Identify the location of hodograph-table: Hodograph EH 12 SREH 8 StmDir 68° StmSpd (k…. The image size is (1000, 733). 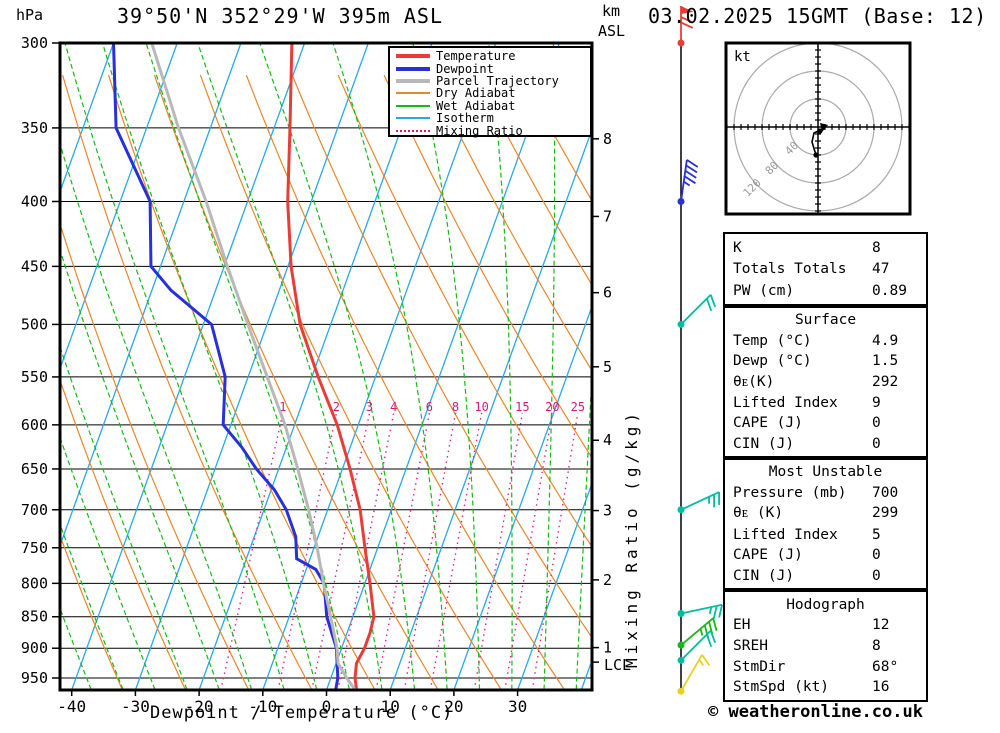
(825, 646).